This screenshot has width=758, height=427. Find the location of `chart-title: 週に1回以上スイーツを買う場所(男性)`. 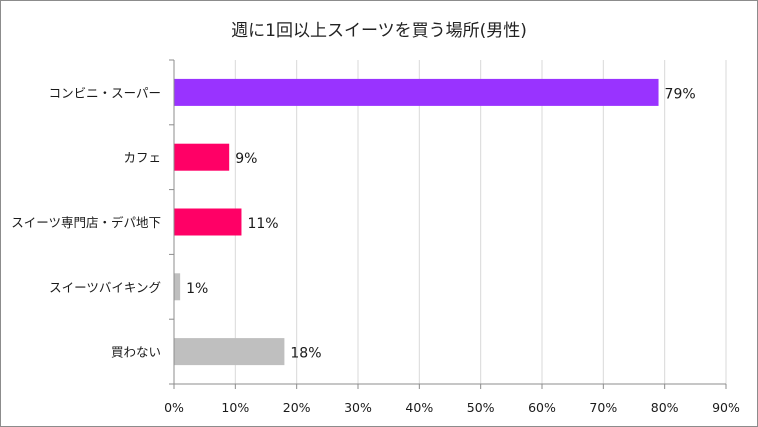

chart-title: 週に1回以上スイーツを買う場所(男性) is located at coordinates (379, 31).